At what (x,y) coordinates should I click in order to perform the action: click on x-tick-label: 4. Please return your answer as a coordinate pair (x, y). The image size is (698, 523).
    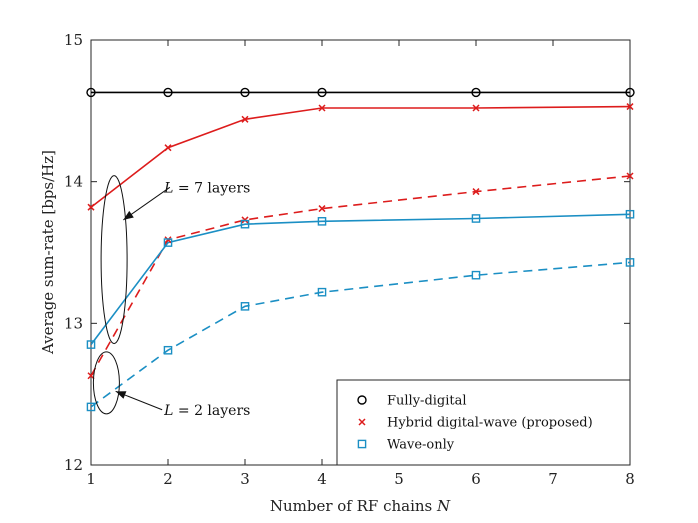
    Looking at the image, I should click on (322, 479).